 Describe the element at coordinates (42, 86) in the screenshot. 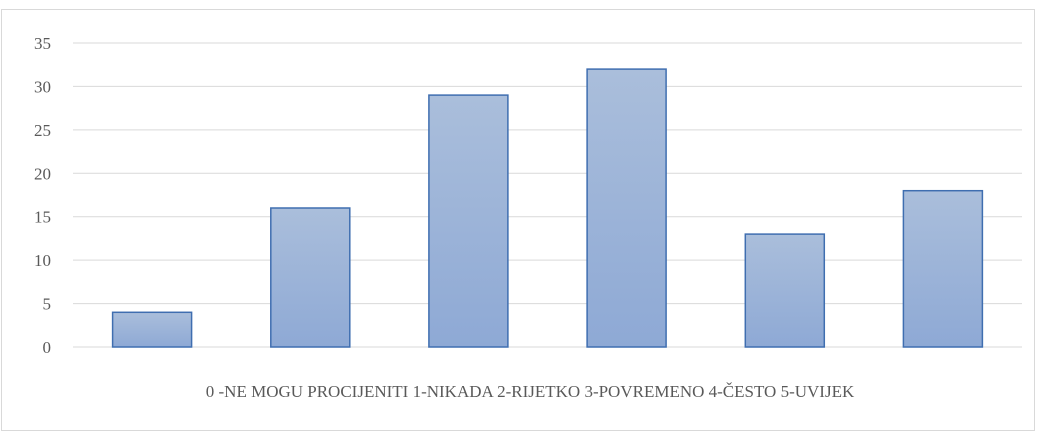

I see `y-tick-label: 30` at that location.